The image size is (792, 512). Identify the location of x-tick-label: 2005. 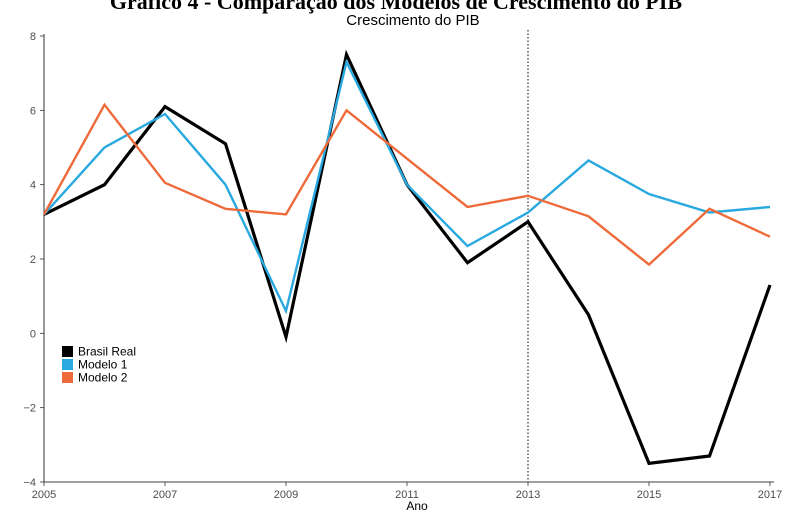
(44, 495).